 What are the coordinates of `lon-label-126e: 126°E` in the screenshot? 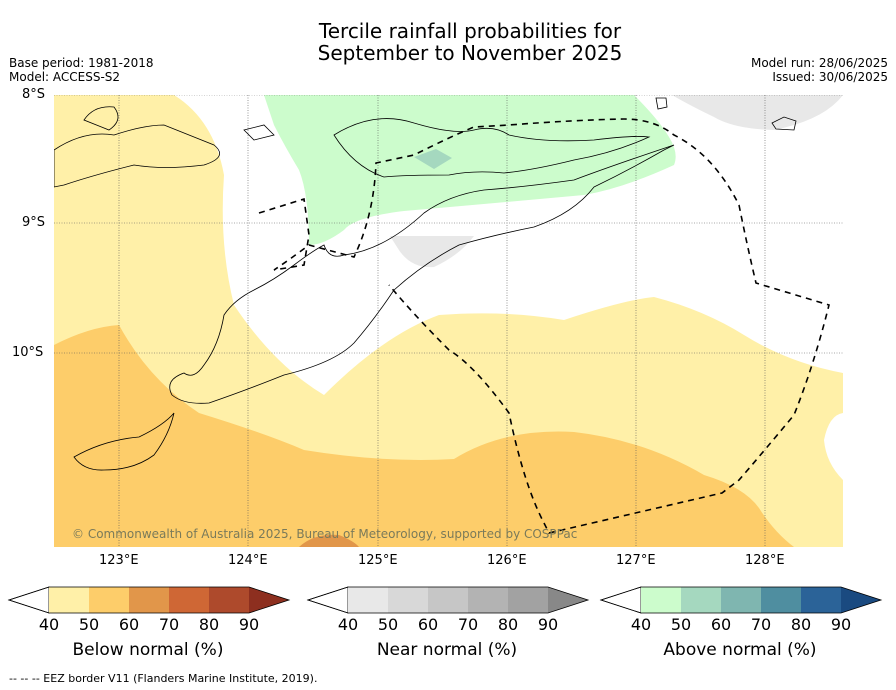 It's located at (507, 560).